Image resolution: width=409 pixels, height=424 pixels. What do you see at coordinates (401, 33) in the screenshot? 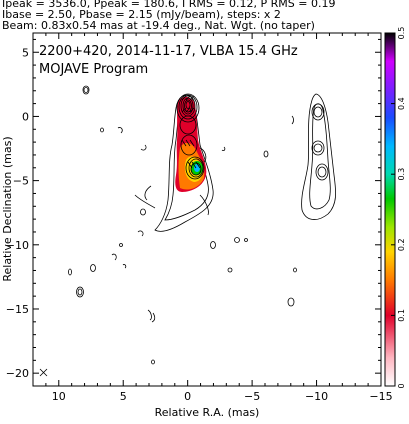
I see `colorbar-tick-label: 0.5` at bounding box center [401, 33].